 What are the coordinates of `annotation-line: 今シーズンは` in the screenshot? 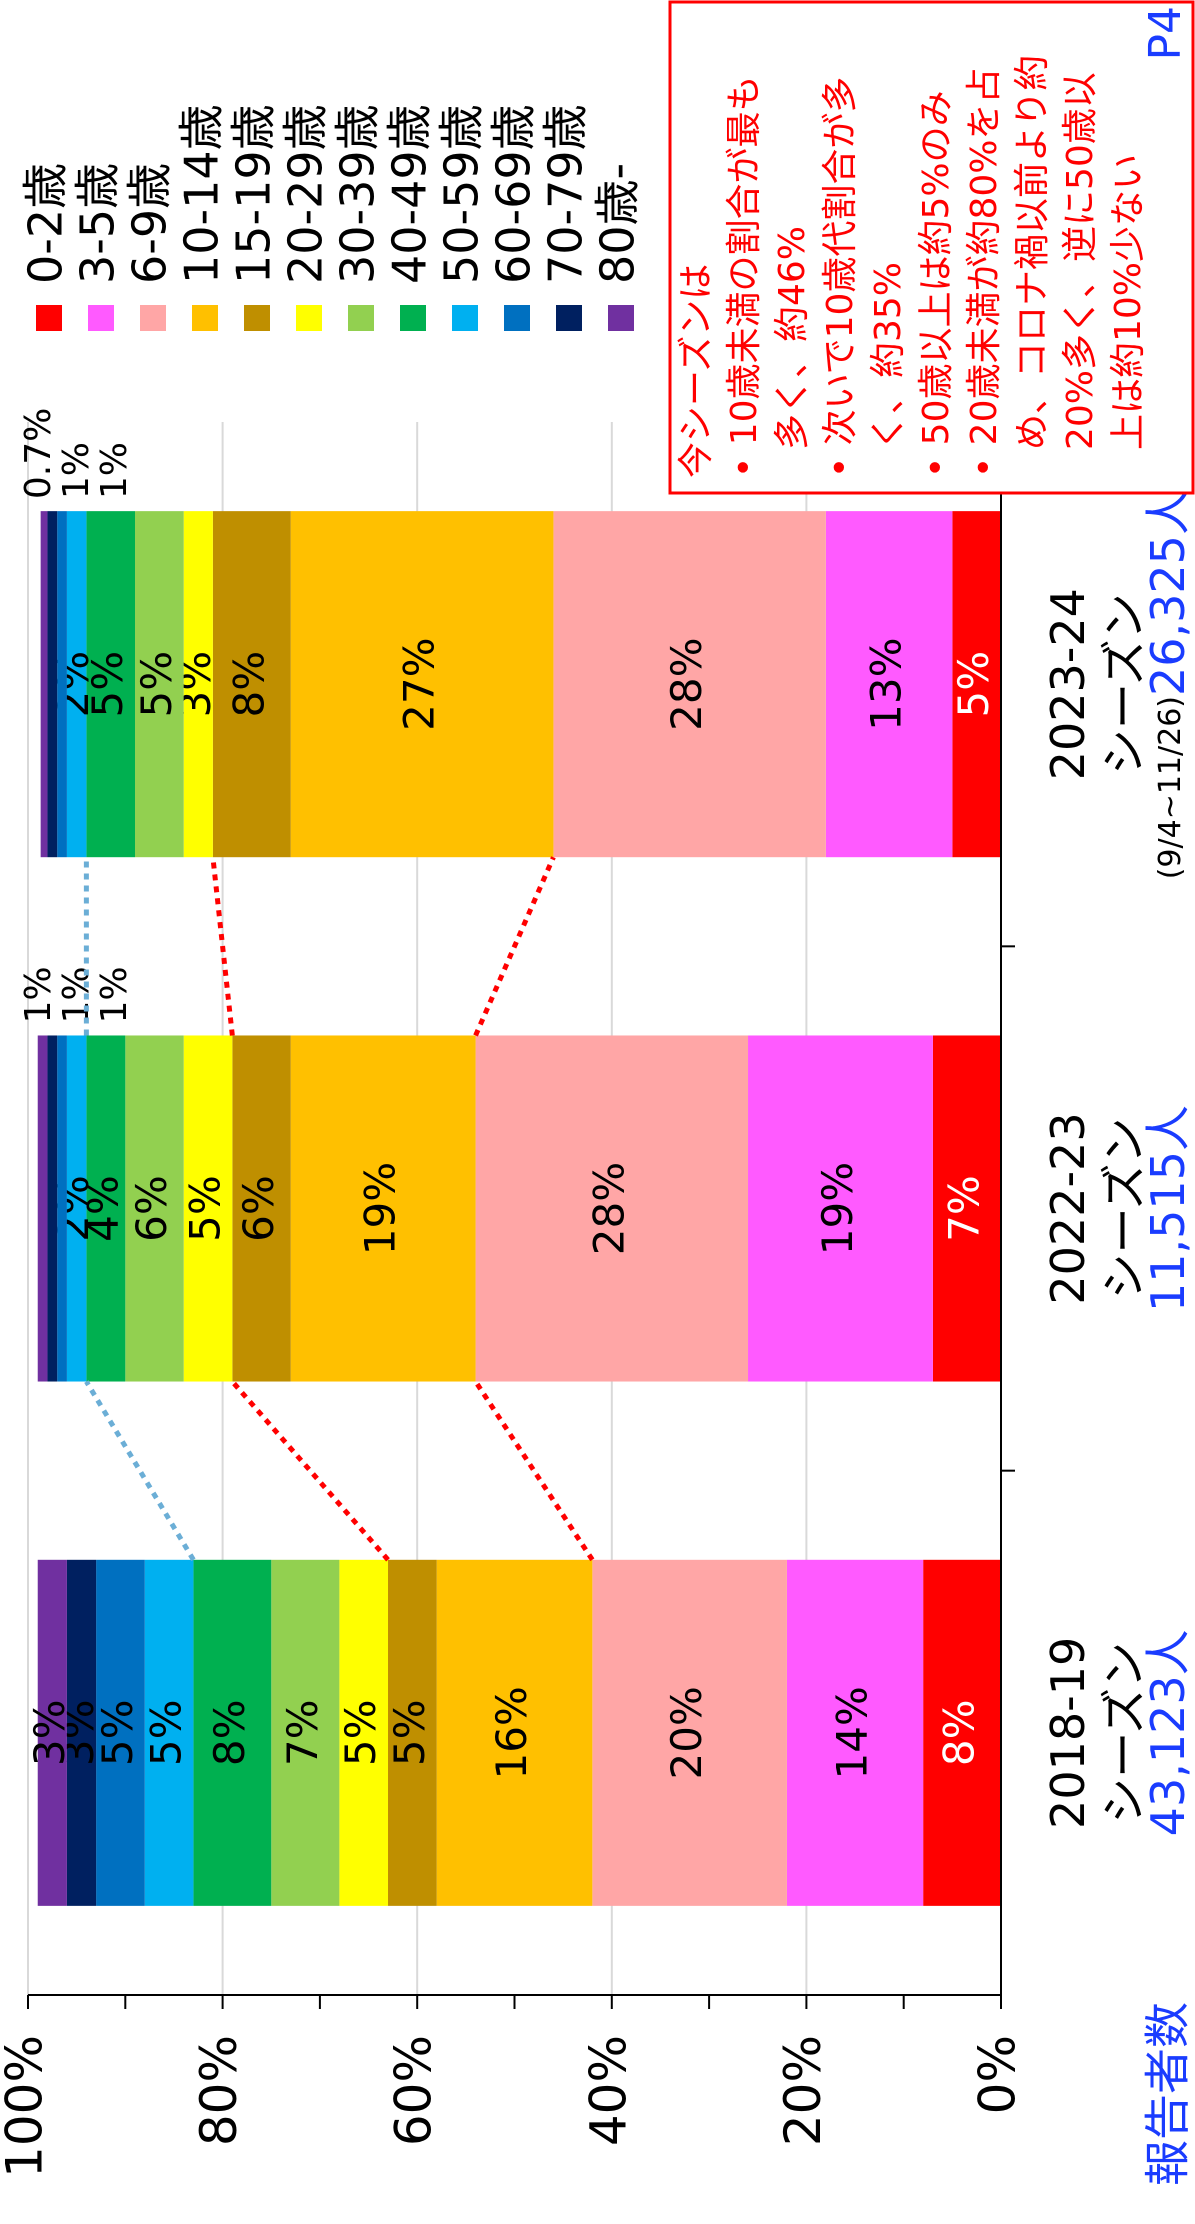 It's located at (696, 371).